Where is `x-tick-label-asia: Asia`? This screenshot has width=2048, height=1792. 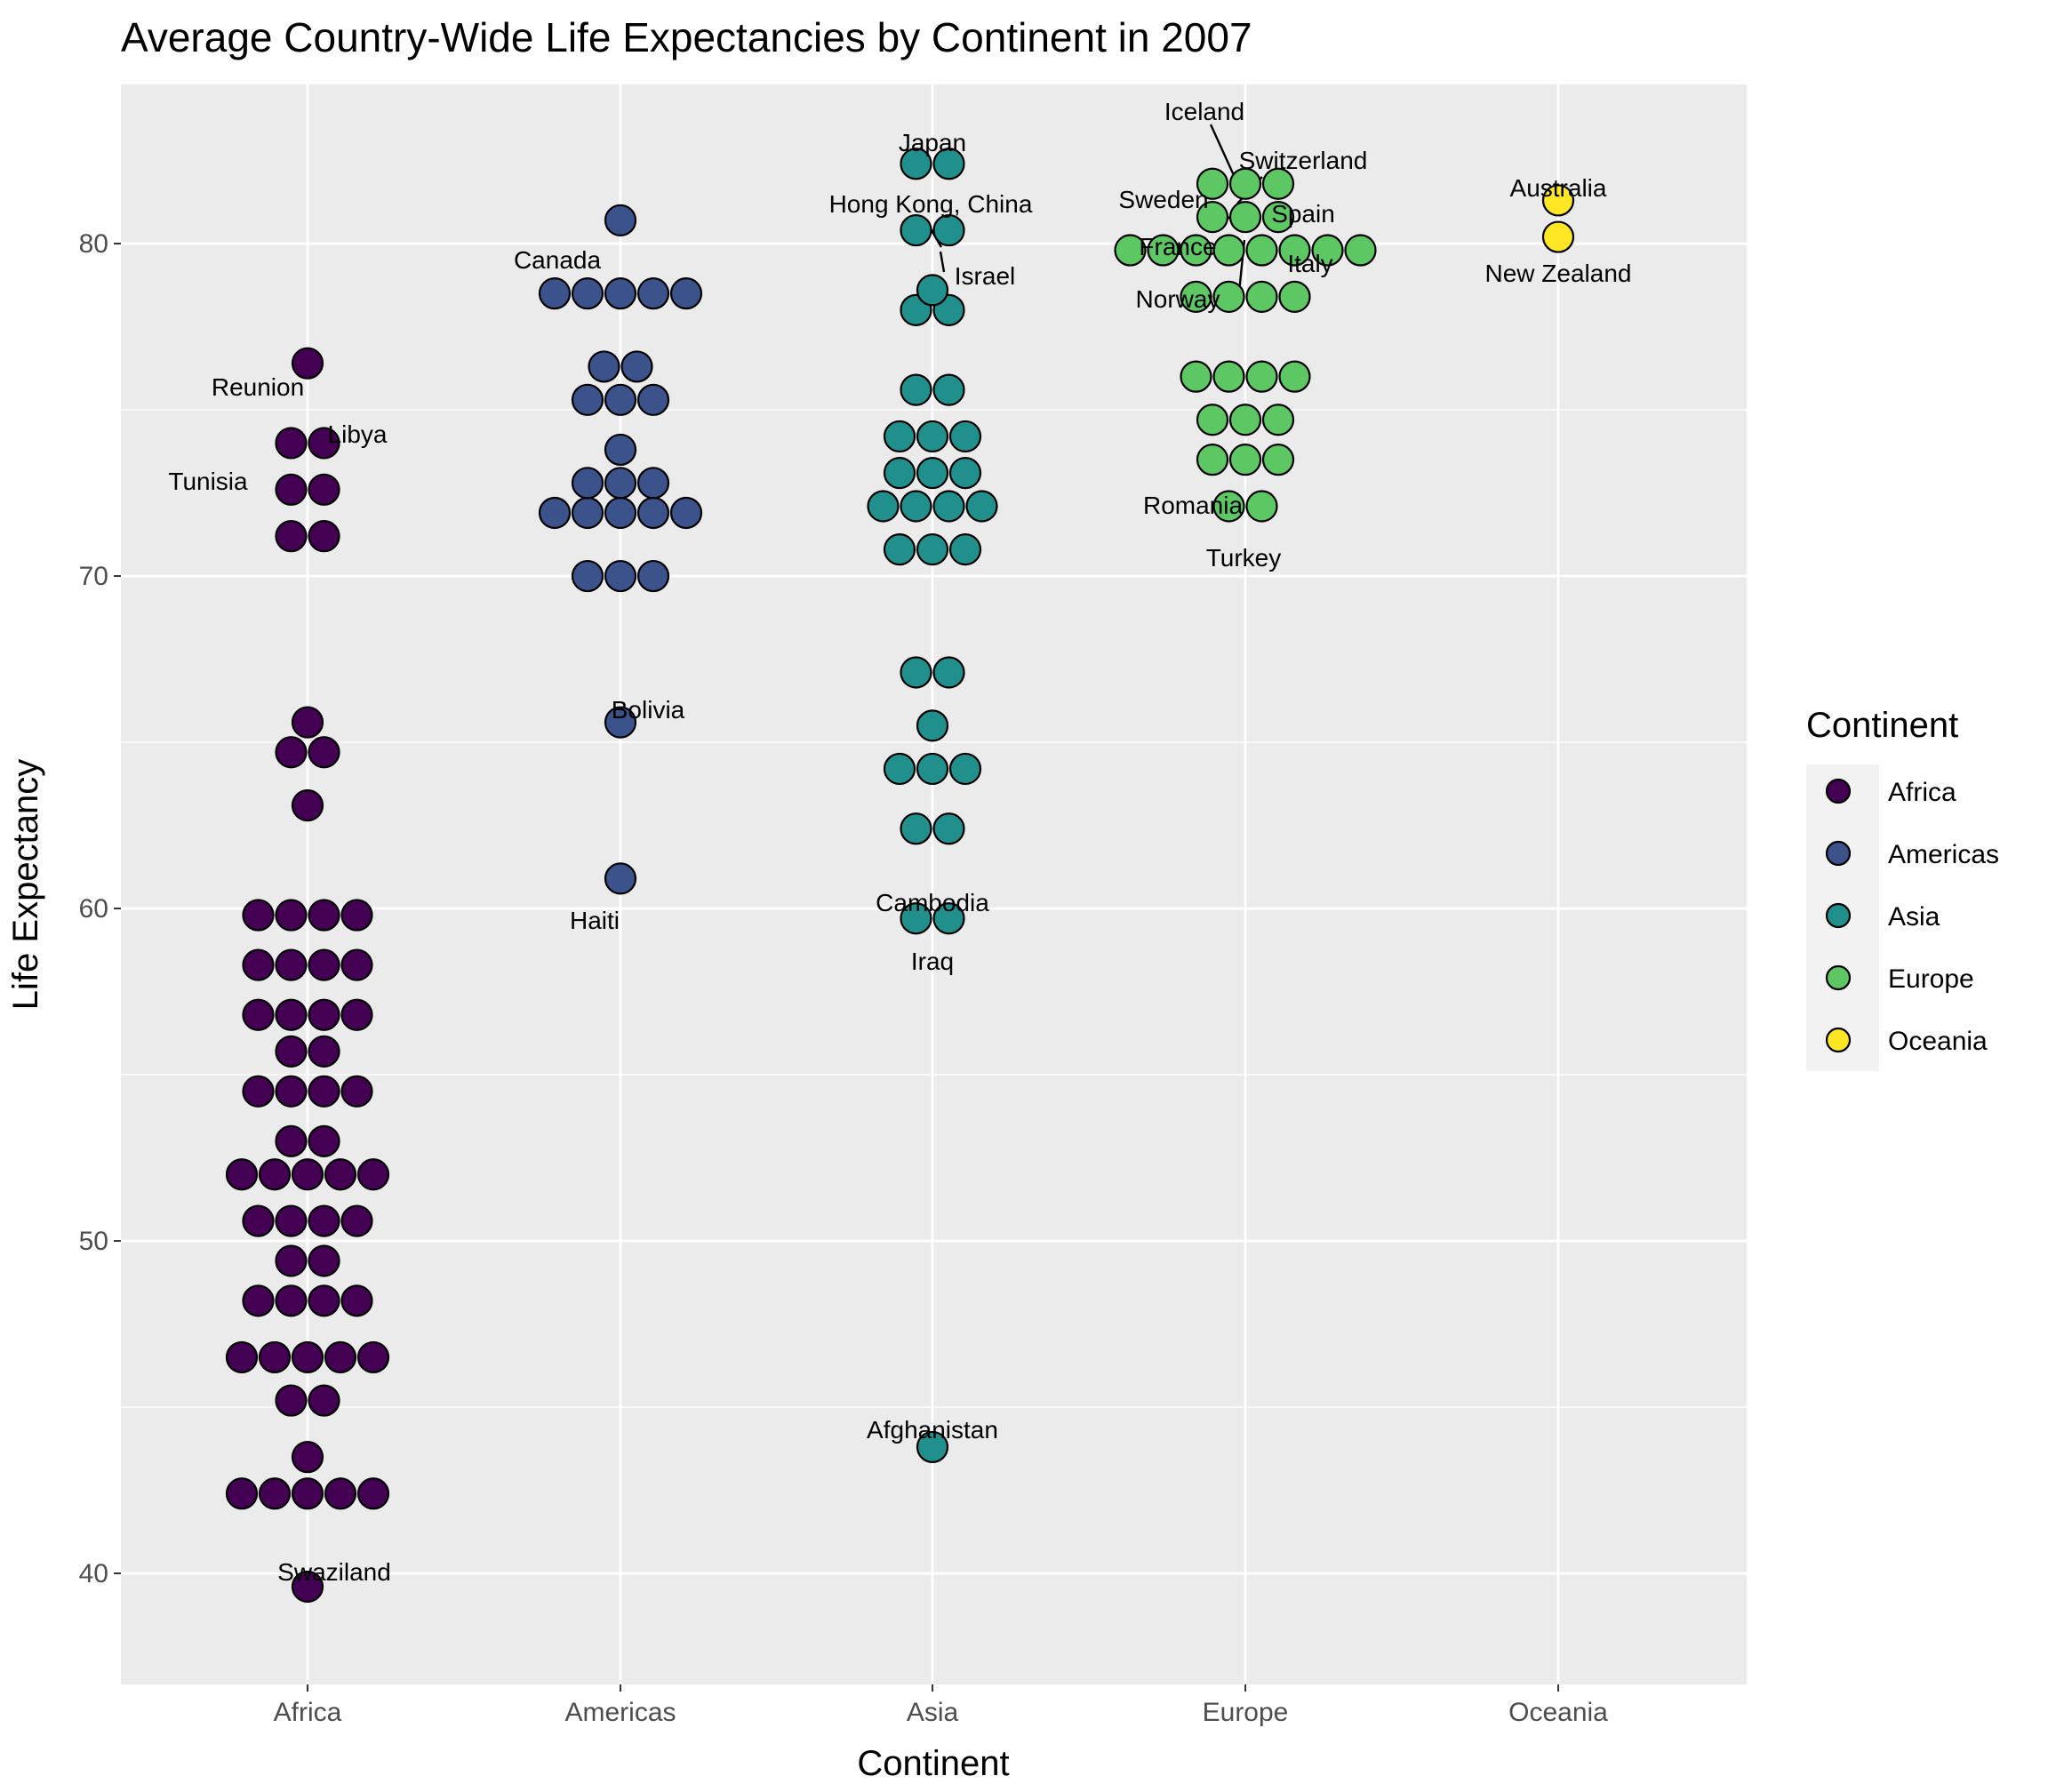 x-tick-label-asia: Asia is located at coordinates (933, 1712).